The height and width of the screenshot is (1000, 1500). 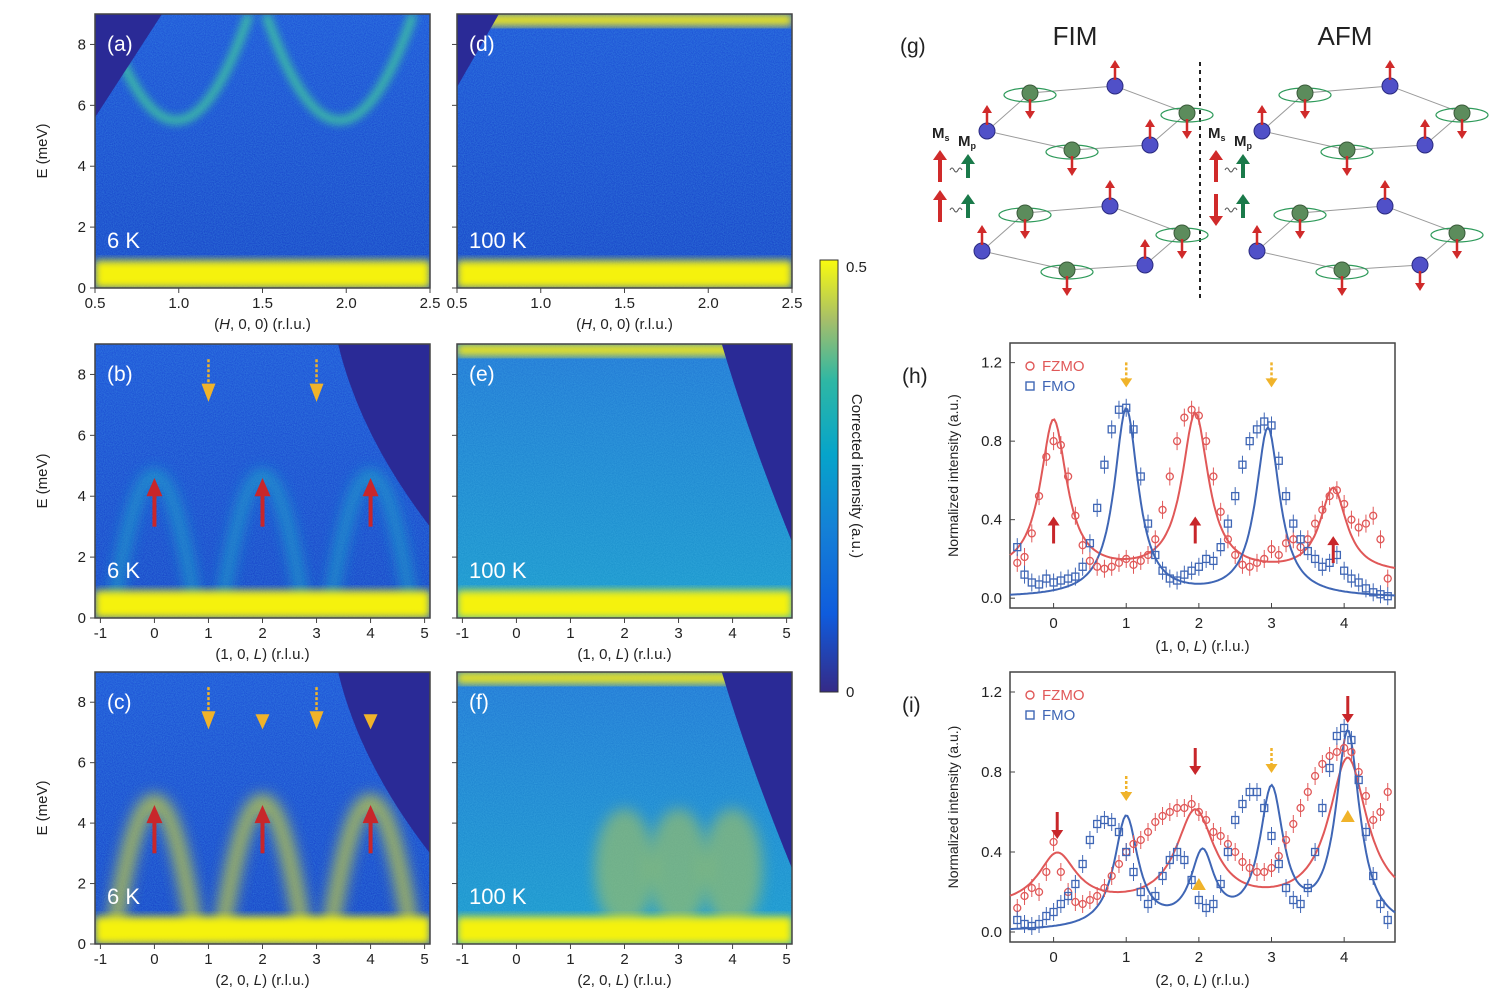 What do you see at coordinates (915, 376) in the screenshot?
I see `panel-label: (h)` at bounding box center [915, 376].